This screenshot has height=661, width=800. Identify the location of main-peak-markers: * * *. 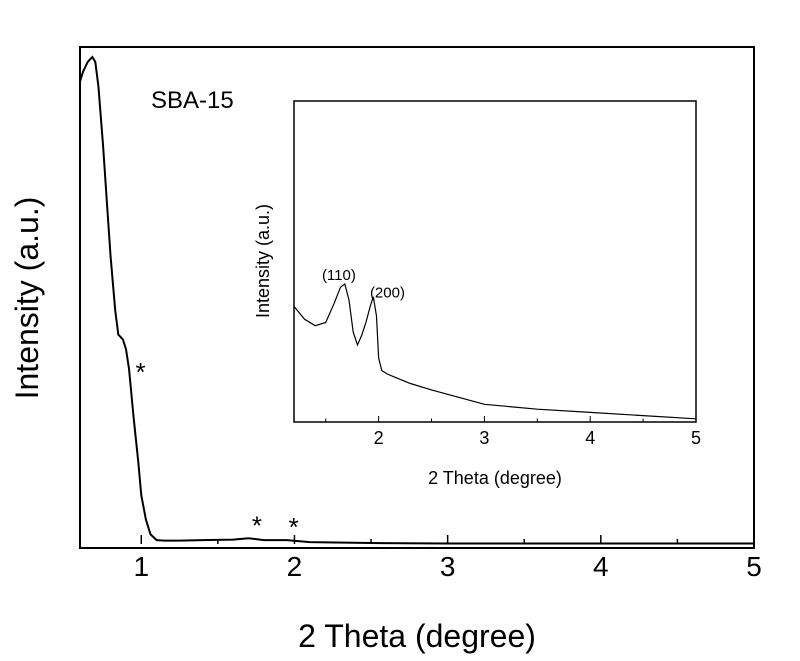
(216, 449).